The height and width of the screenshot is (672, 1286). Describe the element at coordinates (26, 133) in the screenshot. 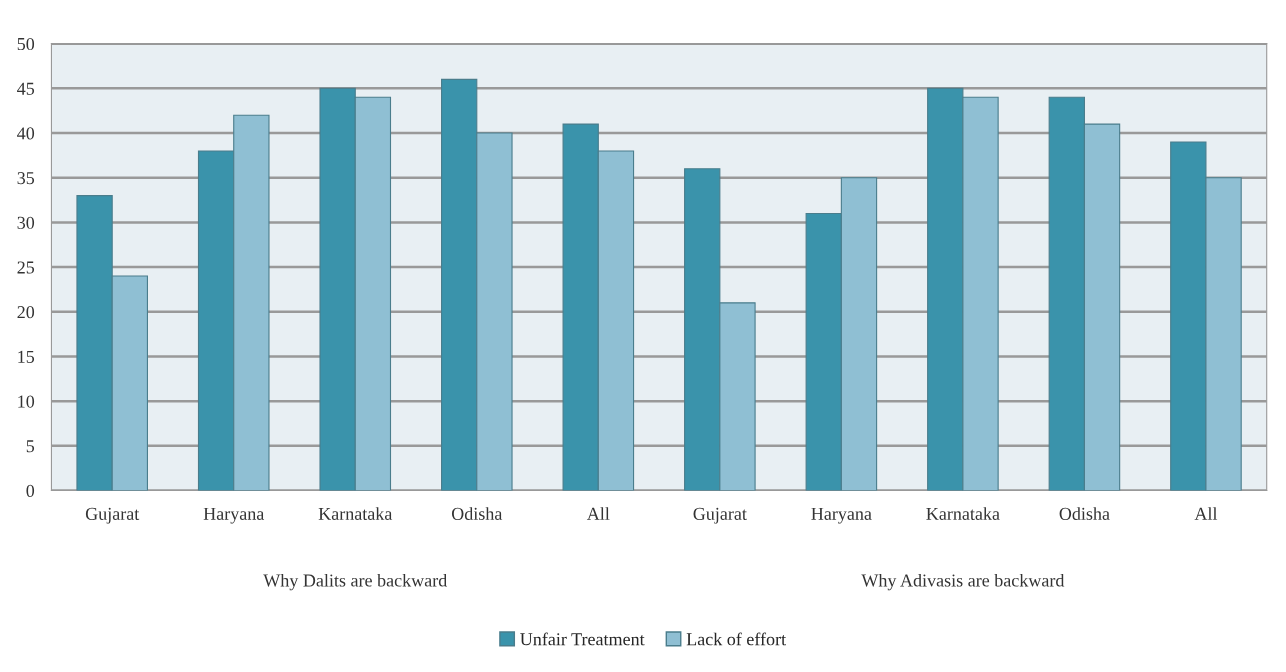

I see `y-tick-label: 40` at that location.